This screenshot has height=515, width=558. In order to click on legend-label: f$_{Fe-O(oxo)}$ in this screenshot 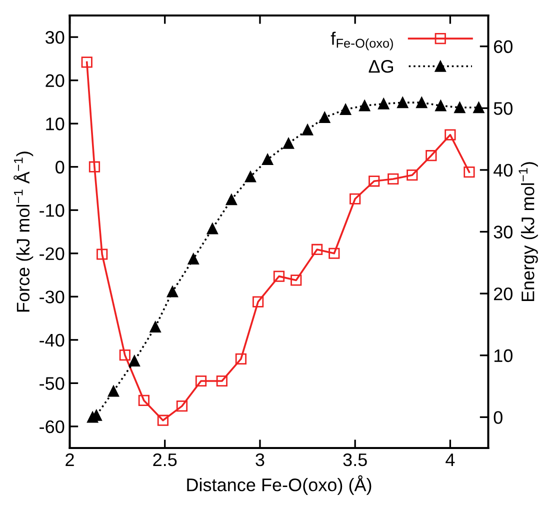, I will do `click(361, 41)`.